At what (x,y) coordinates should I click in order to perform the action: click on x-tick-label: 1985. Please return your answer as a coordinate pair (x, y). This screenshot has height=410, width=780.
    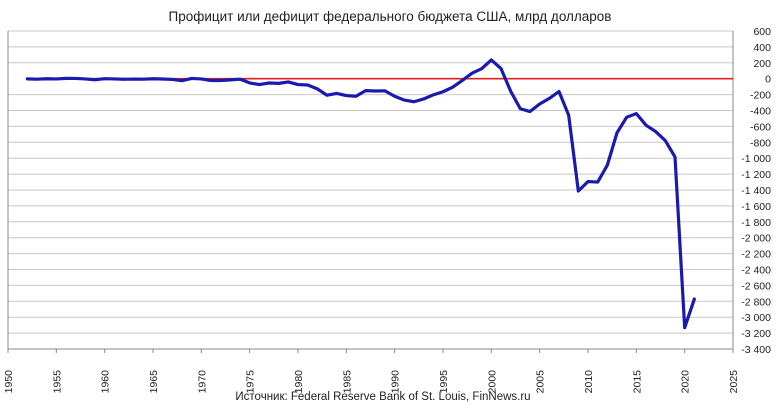
    Looking at the image, I should click on (347, 382).